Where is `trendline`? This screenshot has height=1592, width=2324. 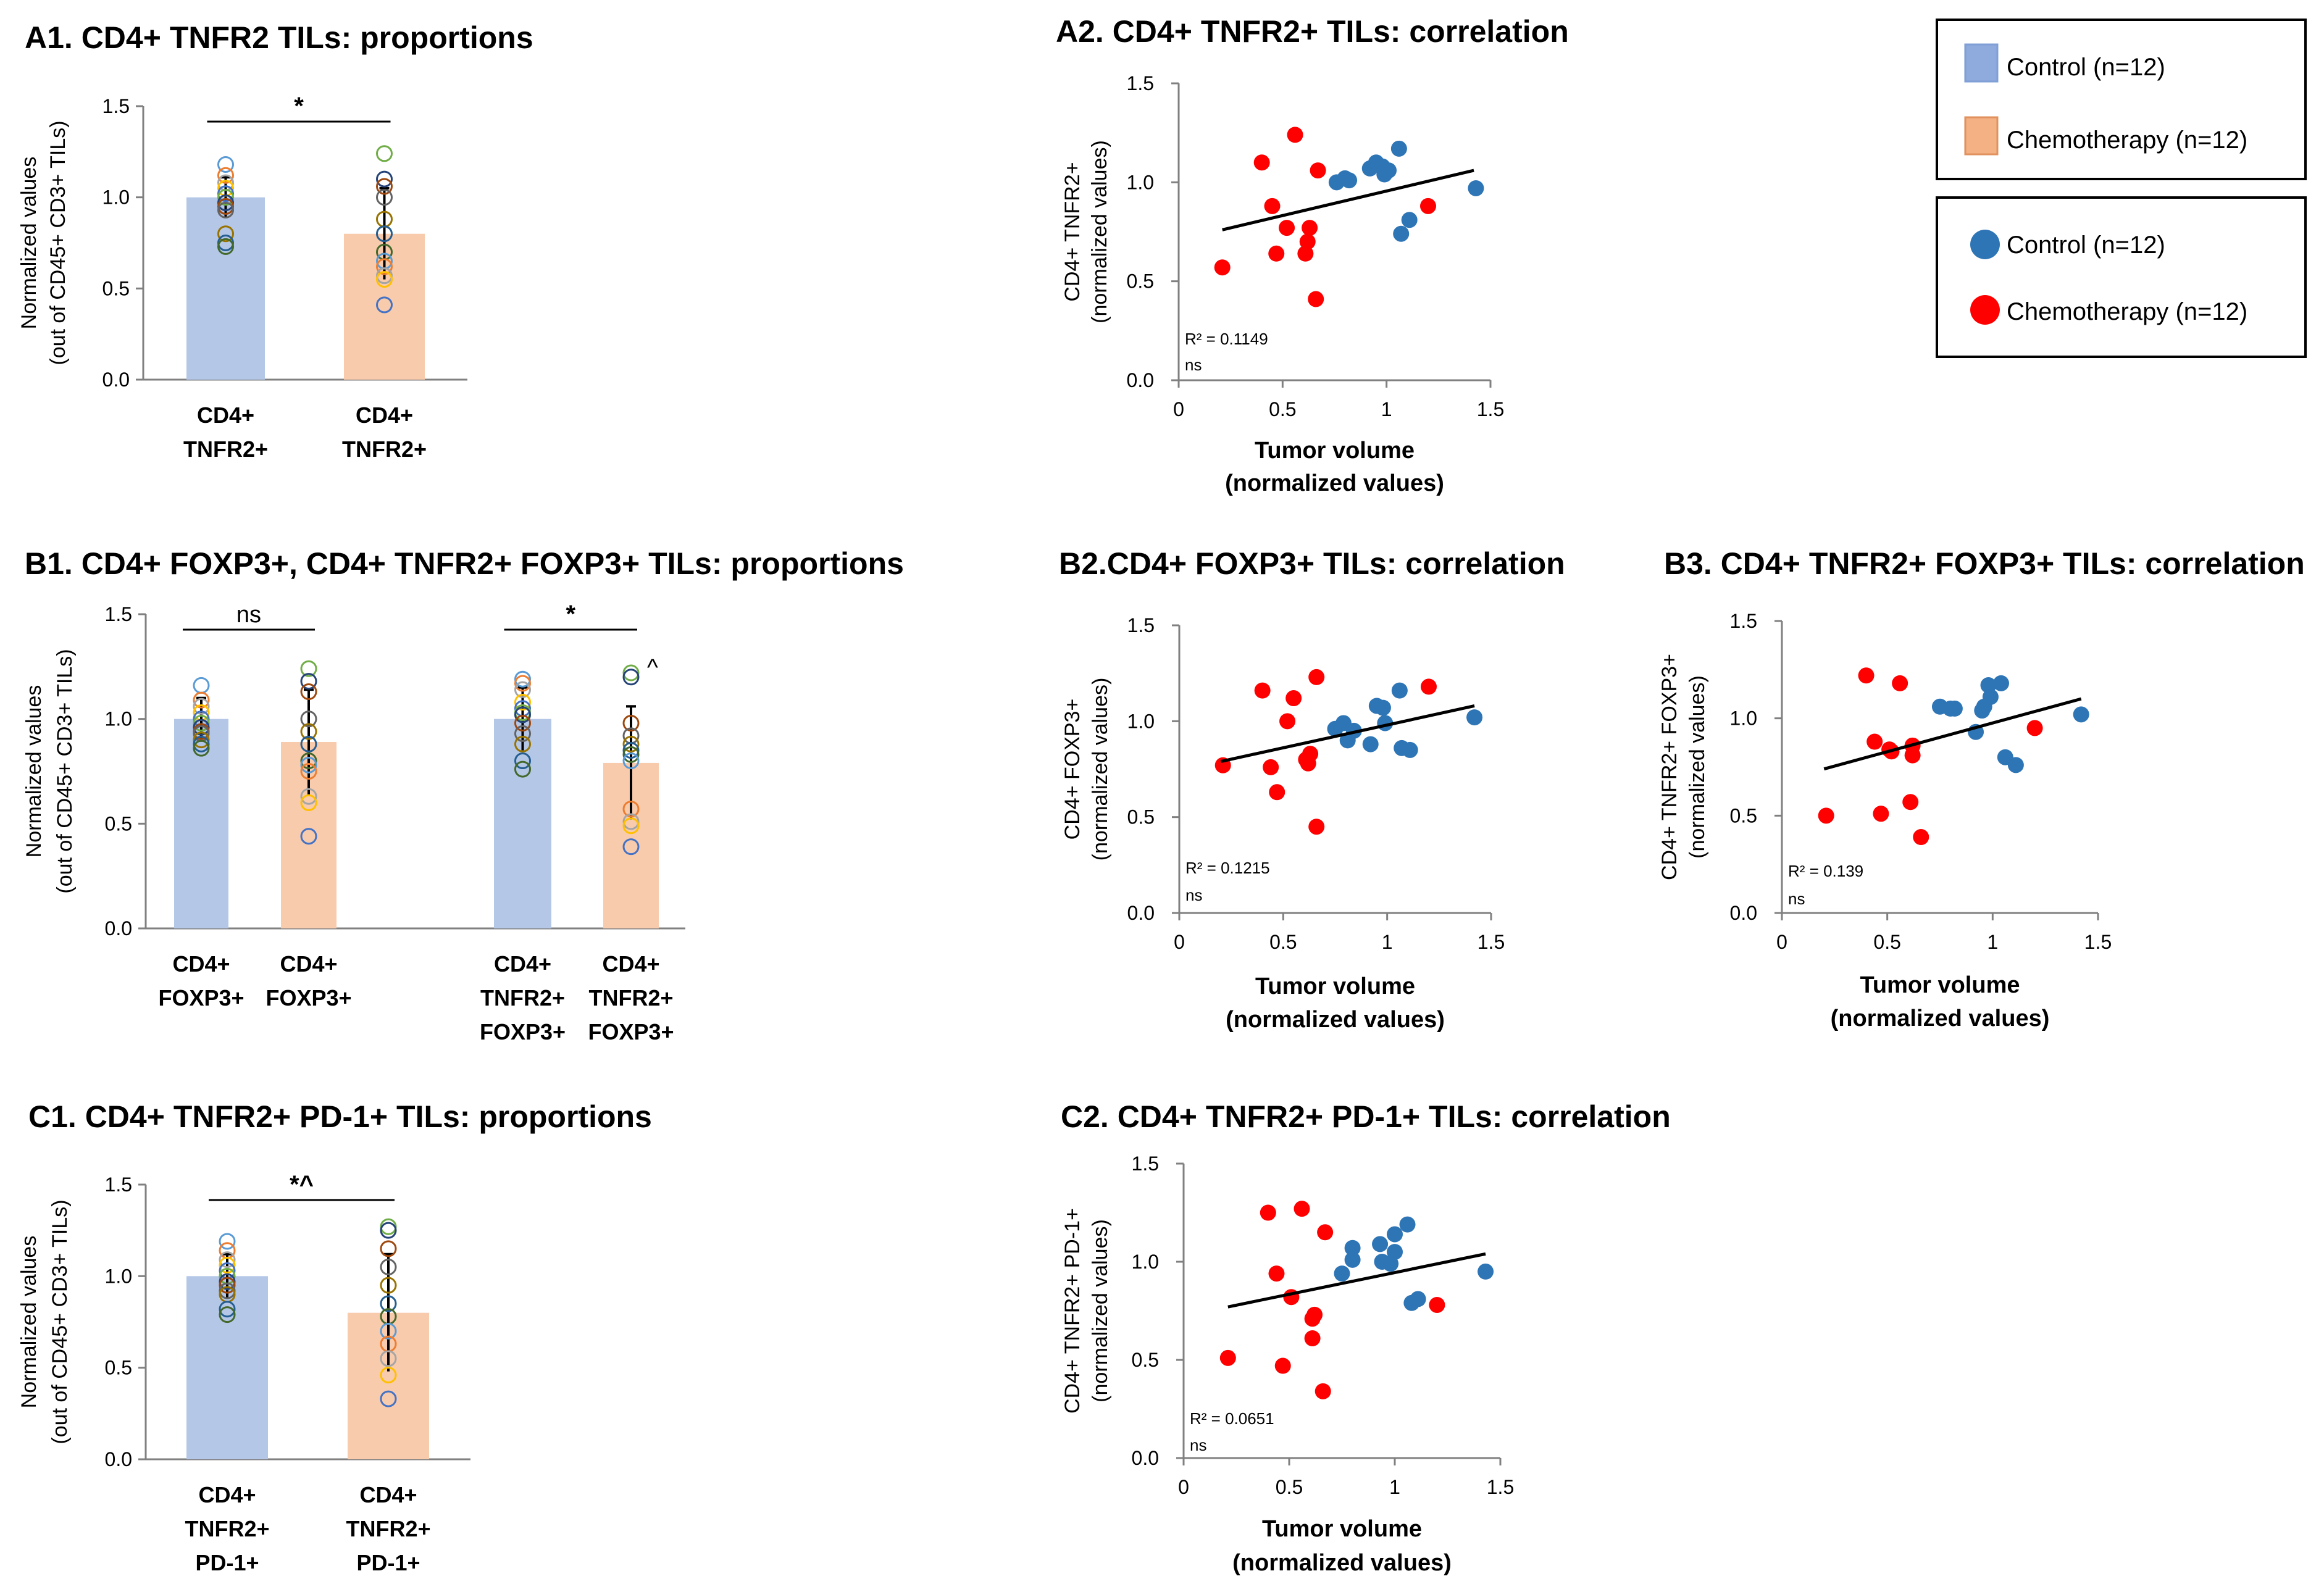 trendline is located at coordinates (1356, 1281).